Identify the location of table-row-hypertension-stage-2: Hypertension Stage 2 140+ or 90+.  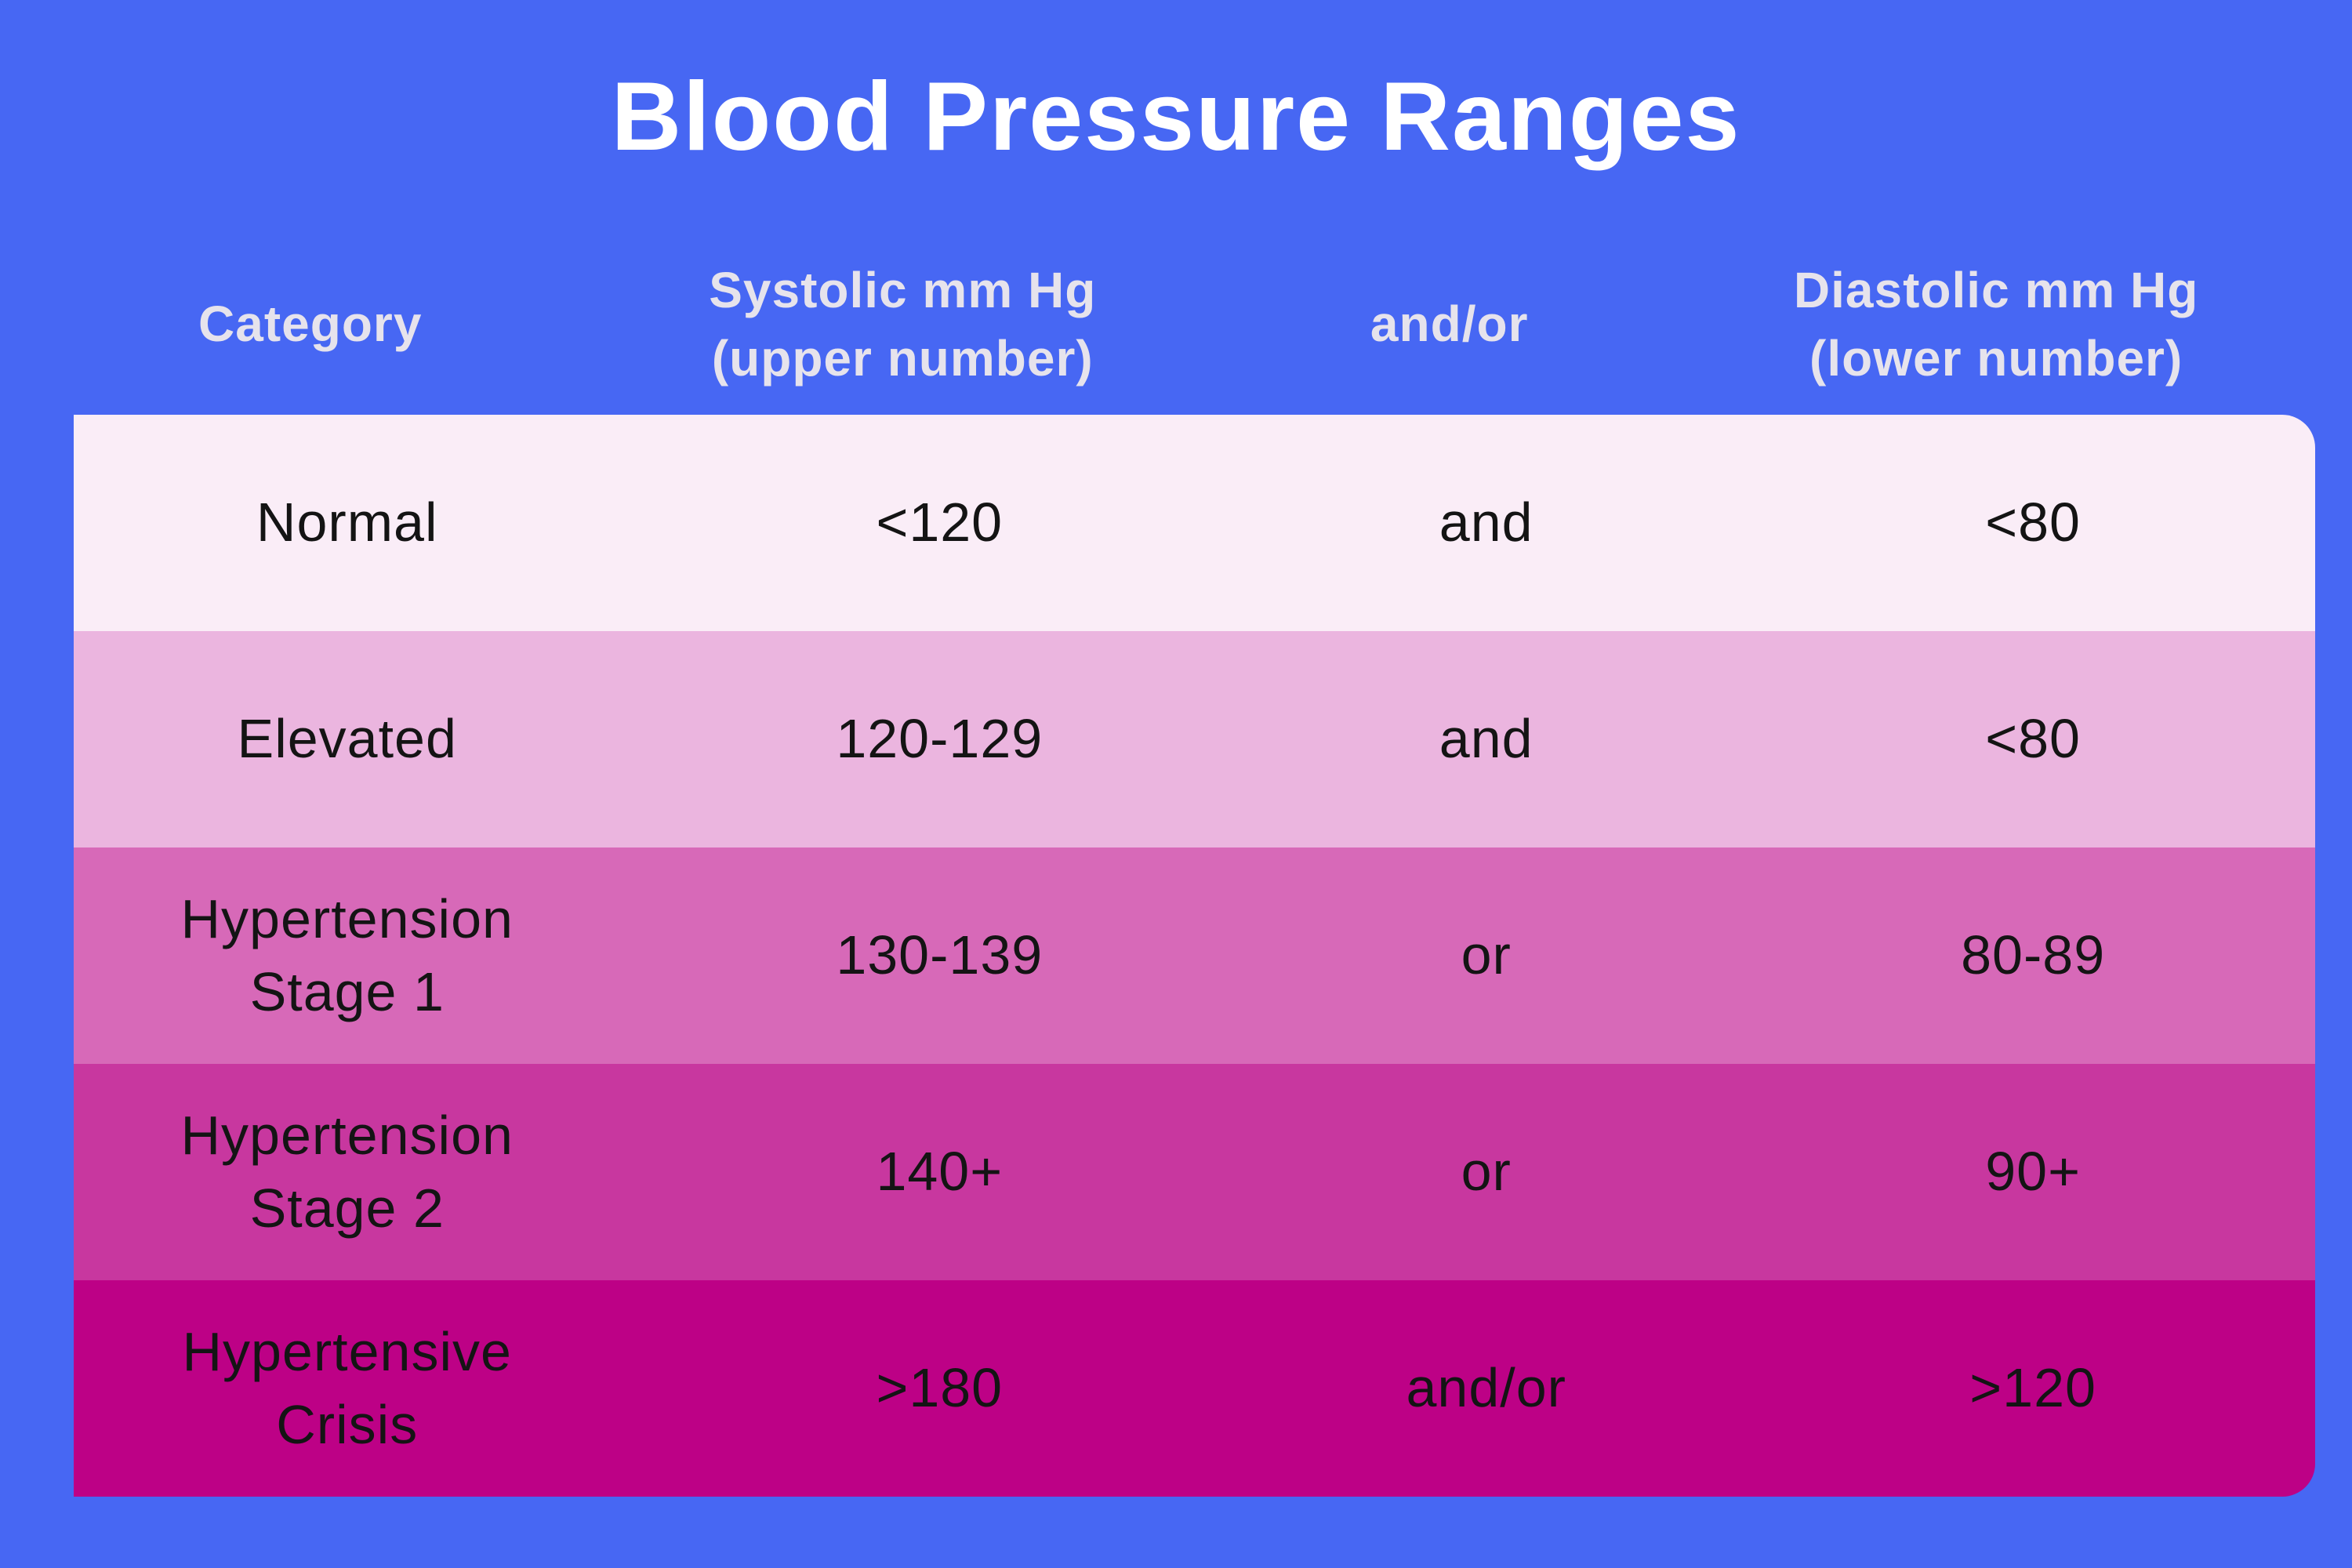
(1194, 1171).